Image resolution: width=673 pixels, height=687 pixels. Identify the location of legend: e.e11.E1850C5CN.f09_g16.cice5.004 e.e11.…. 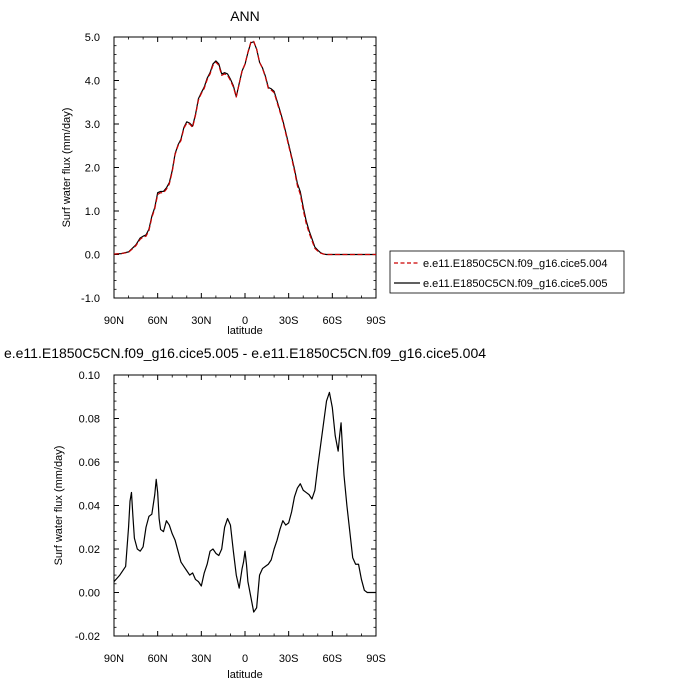
(507, 272).